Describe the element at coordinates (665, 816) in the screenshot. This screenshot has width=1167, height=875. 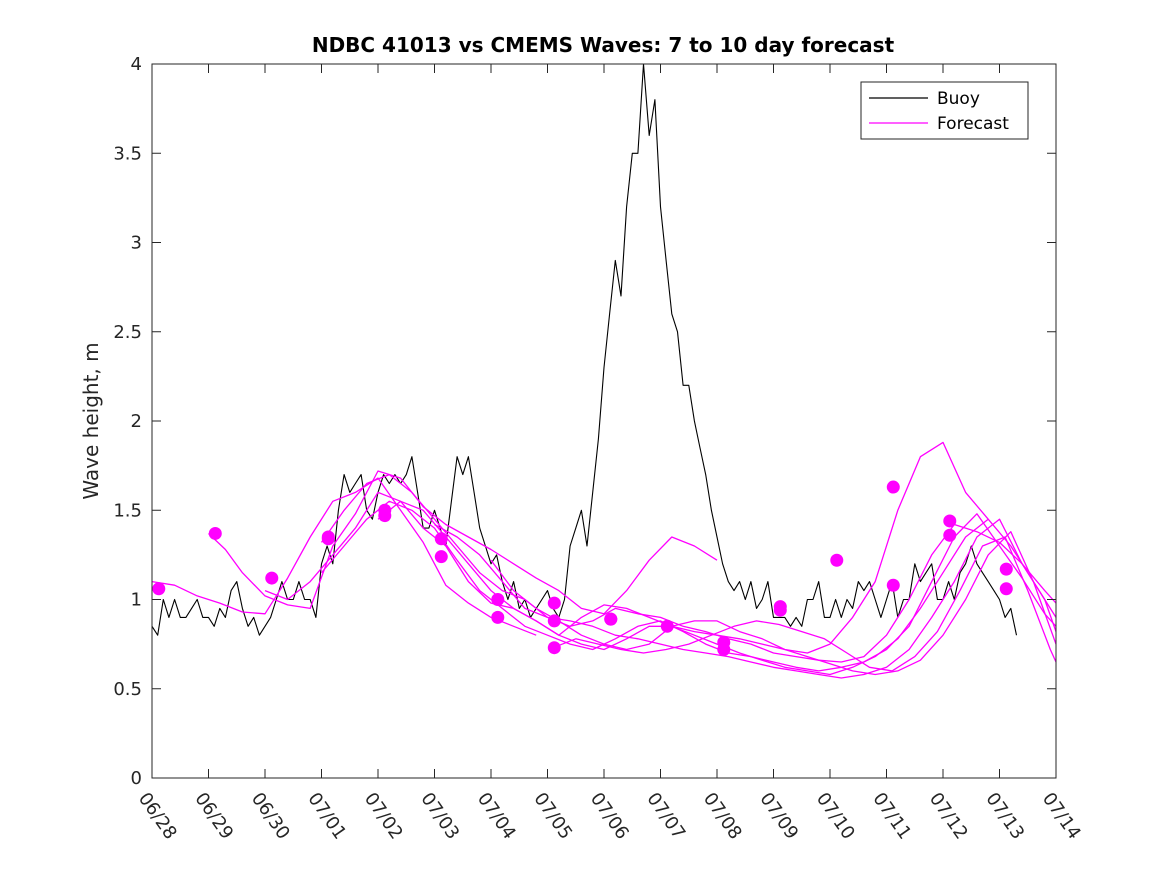
I see `x-tick-label: 07/07` at that location.